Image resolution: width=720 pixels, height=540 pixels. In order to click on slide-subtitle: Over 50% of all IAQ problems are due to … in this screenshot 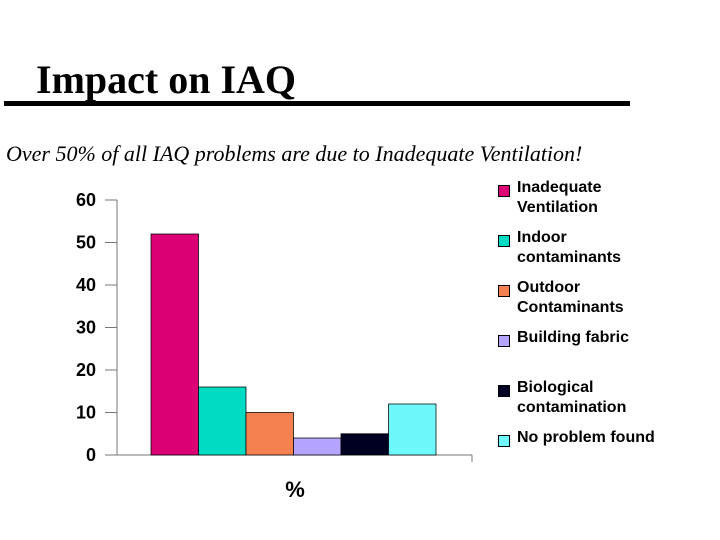, I will do `click(294, 153)`.